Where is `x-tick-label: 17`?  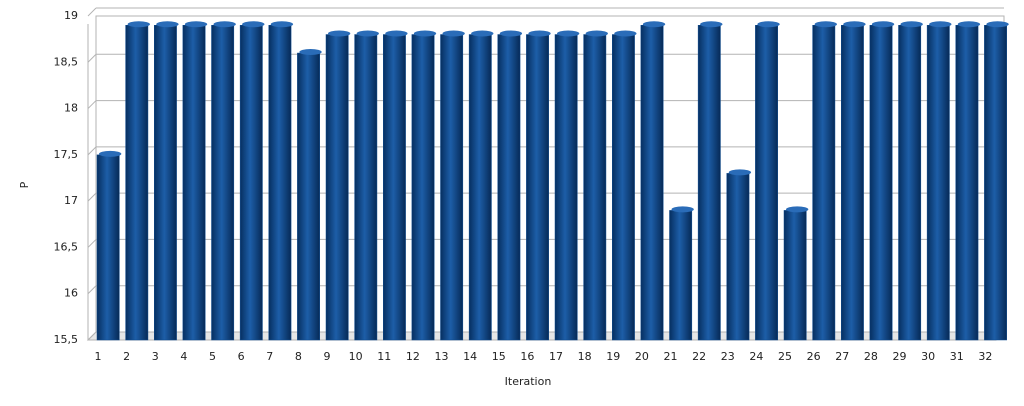
x-tick-label: 17 is located at coordinates (556, 356).